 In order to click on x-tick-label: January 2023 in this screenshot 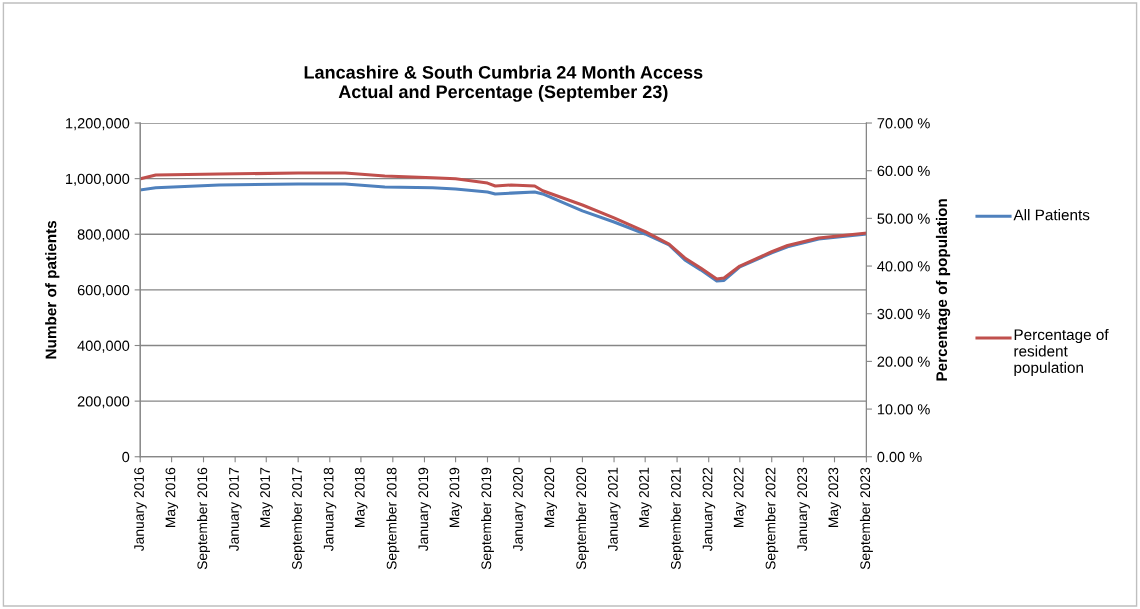, I will do `click(803, 509)`.